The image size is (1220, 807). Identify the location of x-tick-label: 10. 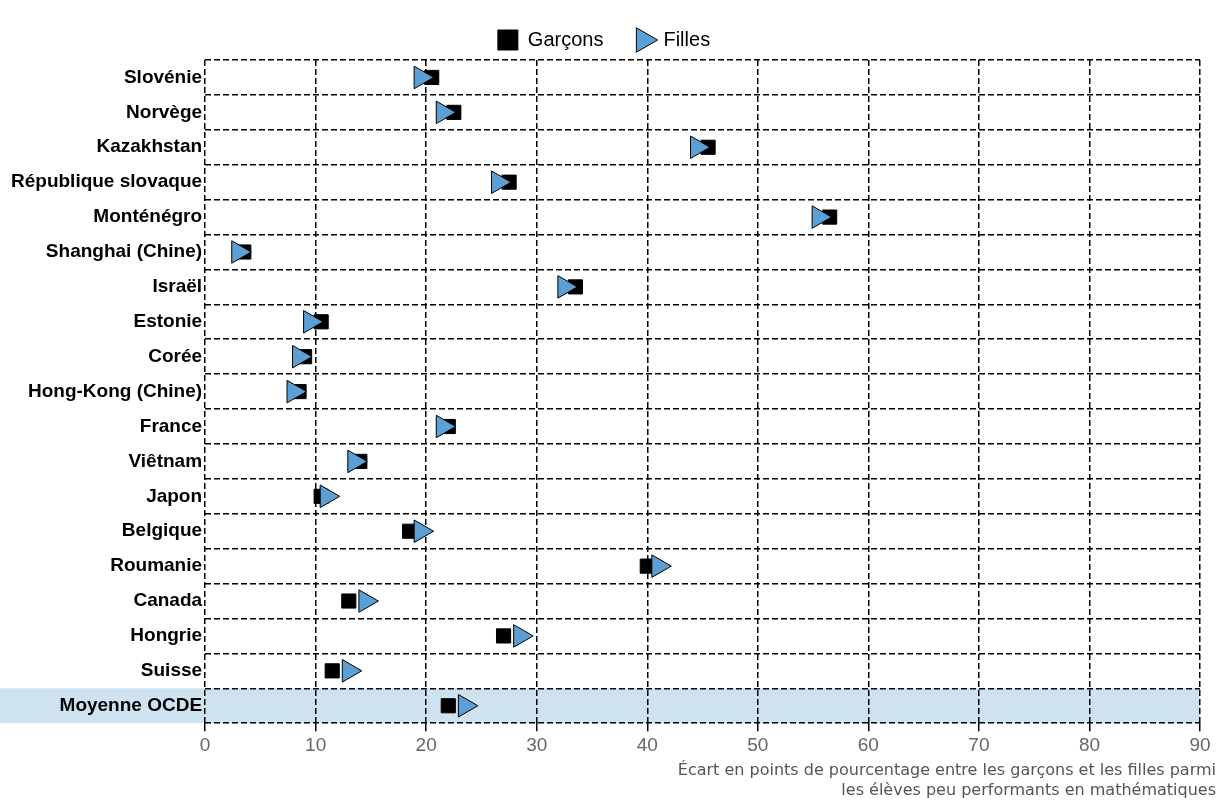
(316, 744).